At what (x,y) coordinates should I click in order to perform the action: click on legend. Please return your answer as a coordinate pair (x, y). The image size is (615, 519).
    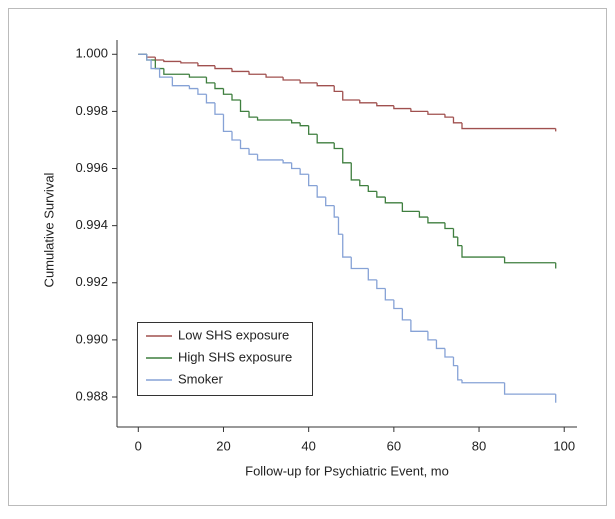
    Looking at the image, I should click on (225, 359).